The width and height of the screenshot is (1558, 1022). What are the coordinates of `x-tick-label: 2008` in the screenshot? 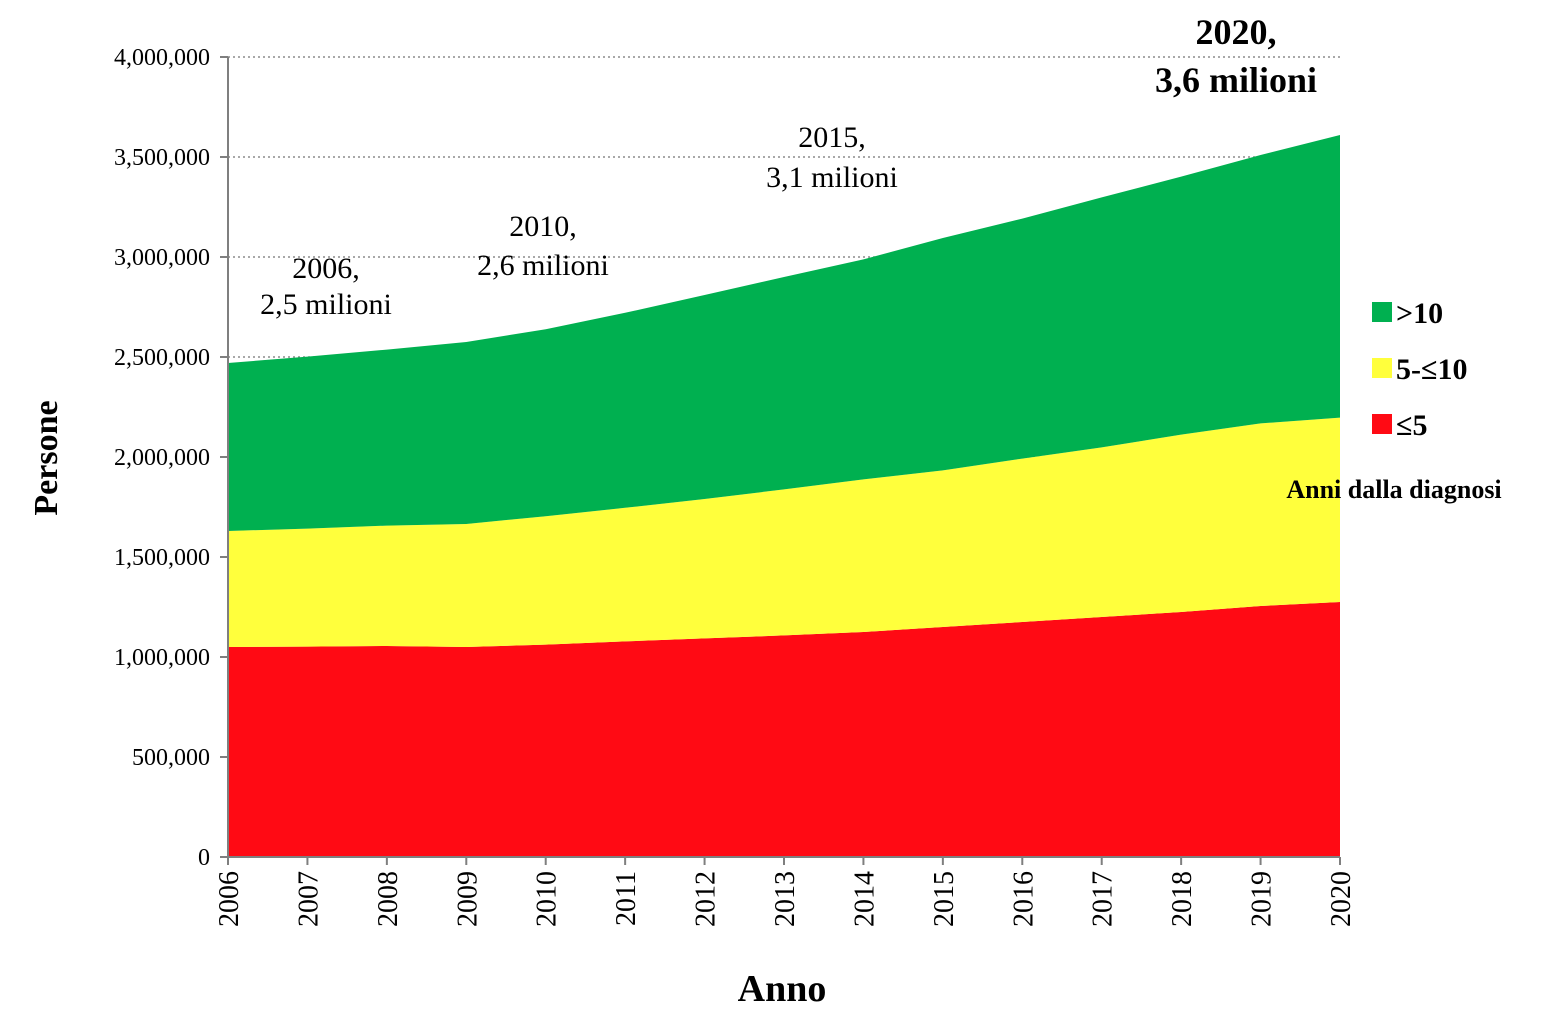 It's located at (388, 899).